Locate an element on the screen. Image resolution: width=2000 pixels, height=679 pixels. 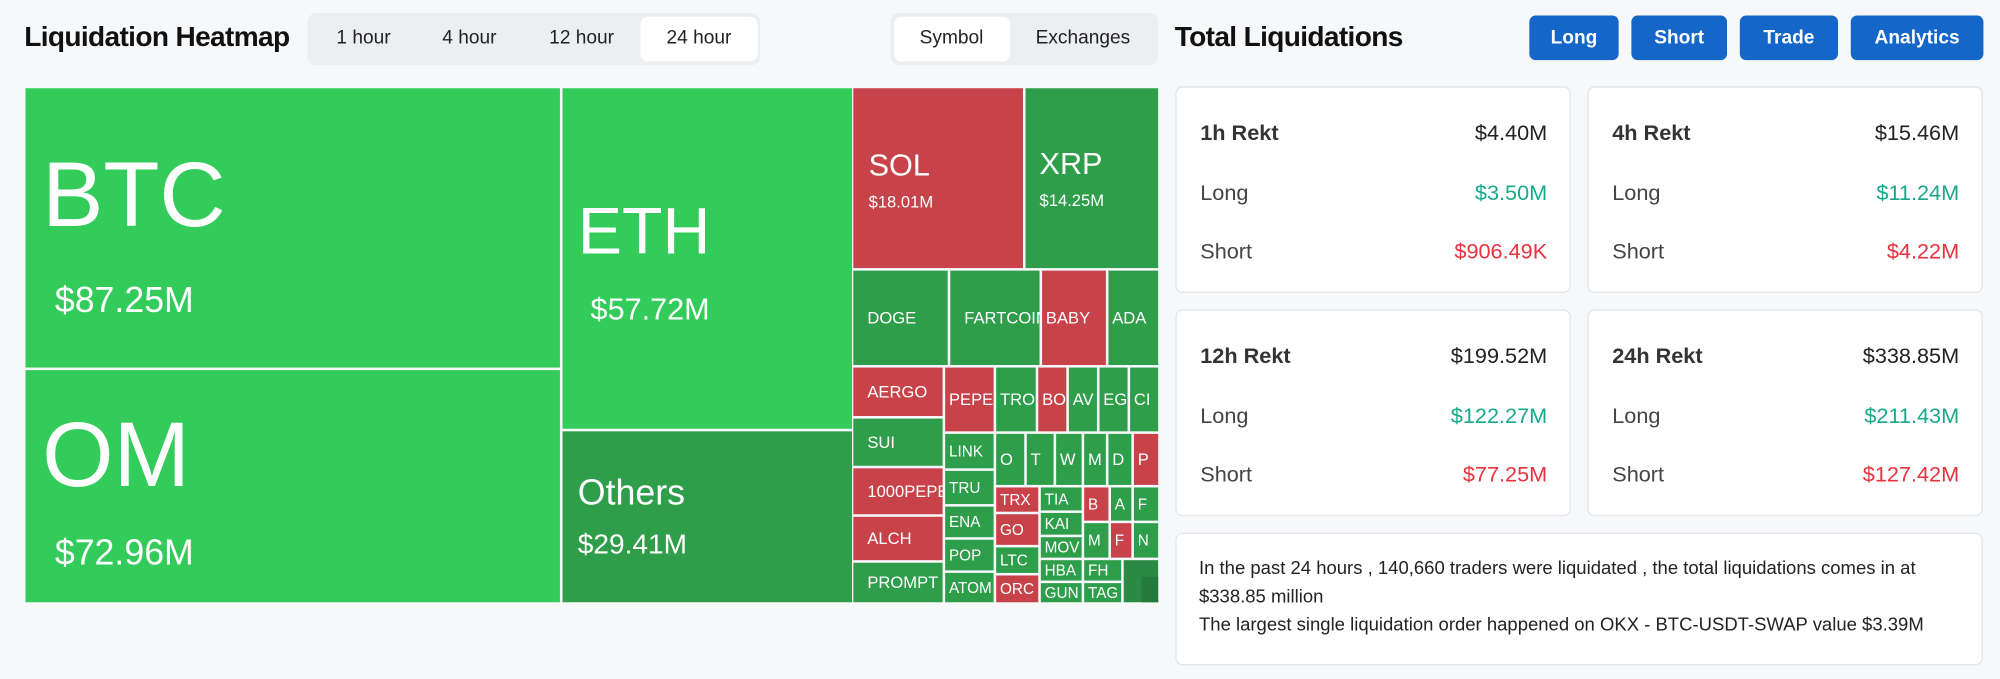
tile-label: FARTCOIN is located at coordinates (1006, 317).